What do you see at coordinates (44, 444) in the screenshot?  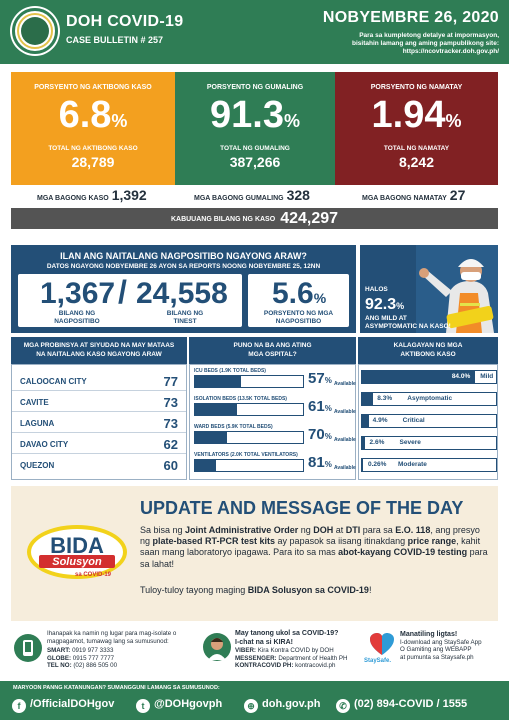 I see `province-name: DAVAO CITY` at bounding box center [44, 444].